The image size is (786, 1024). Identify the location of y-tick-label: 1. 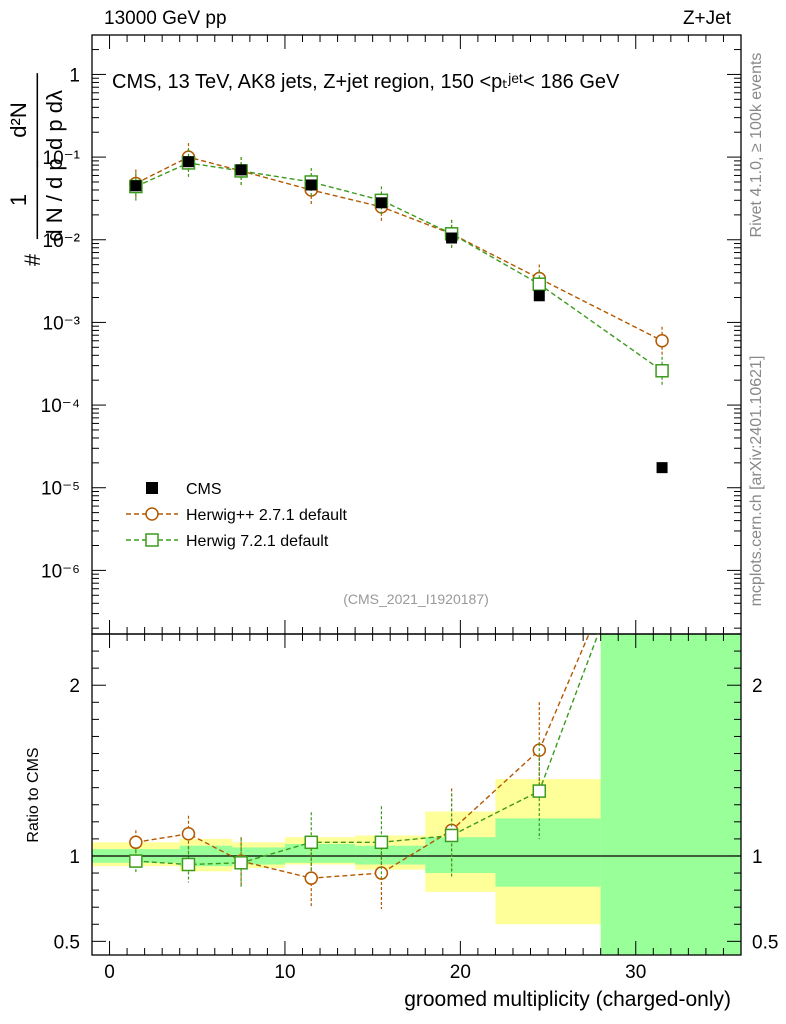
(74, 75).